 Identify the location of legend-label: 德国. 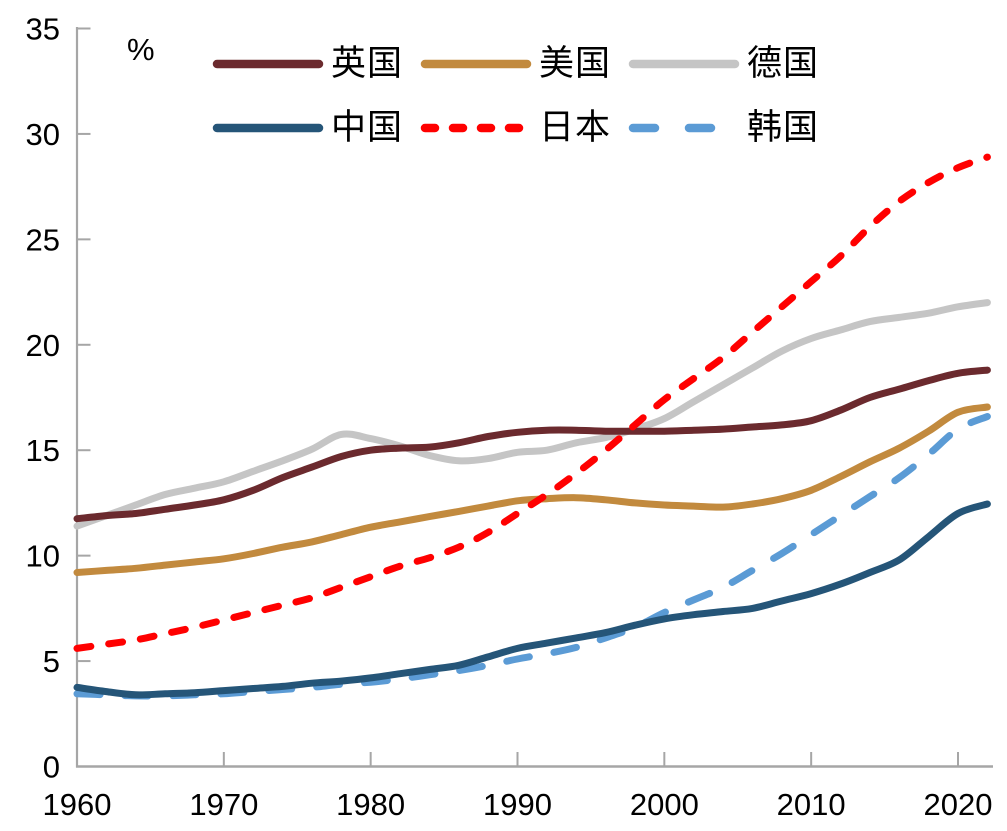
(783, 63).